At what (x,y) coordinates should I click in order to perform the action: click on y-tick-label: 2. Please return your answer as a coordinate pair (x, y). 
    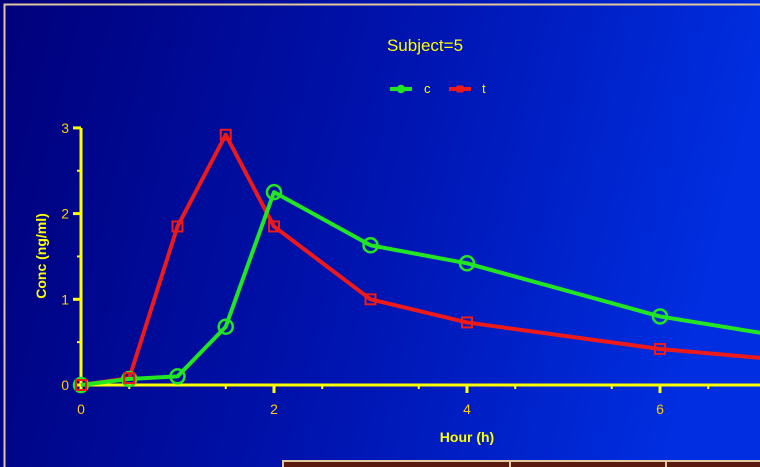
    Looking at the image, I should click on (65, 214).